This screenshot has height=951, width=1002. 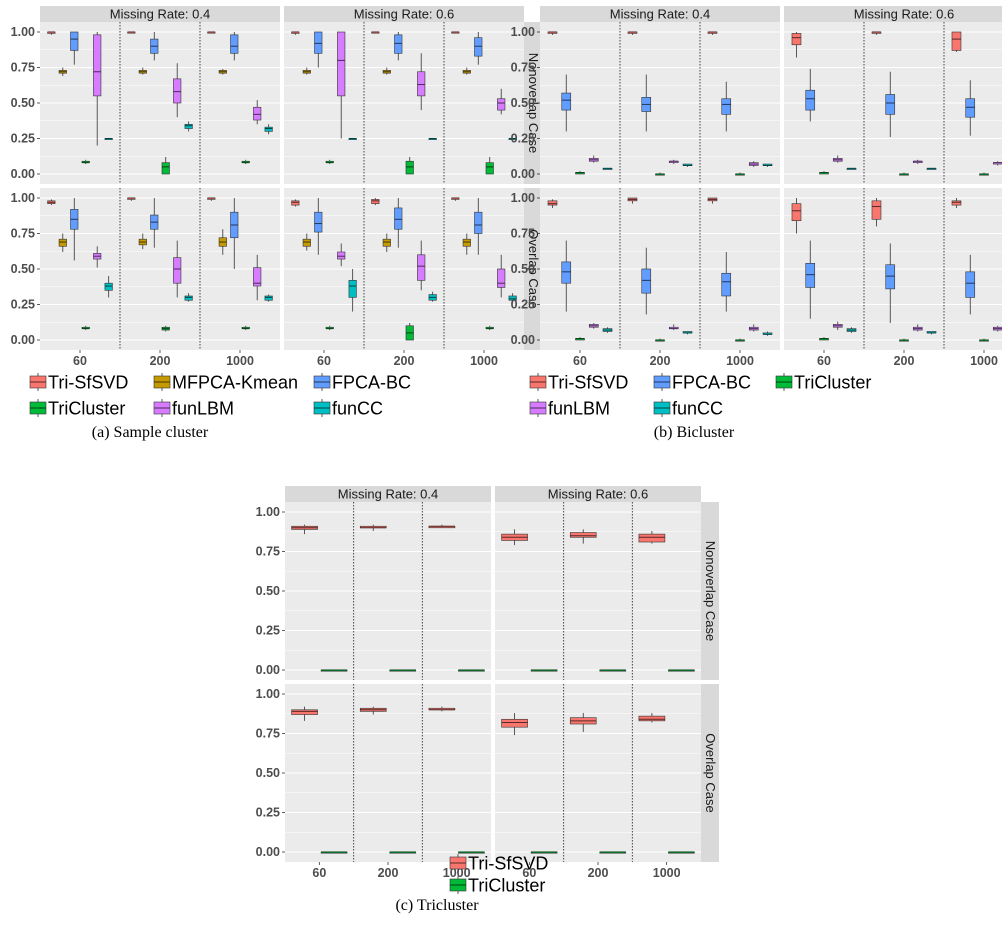 What do you see at coordinates (580, 361) in the screenshot?
I see `x-tick-label: 60` at bounding box center [580, 361].